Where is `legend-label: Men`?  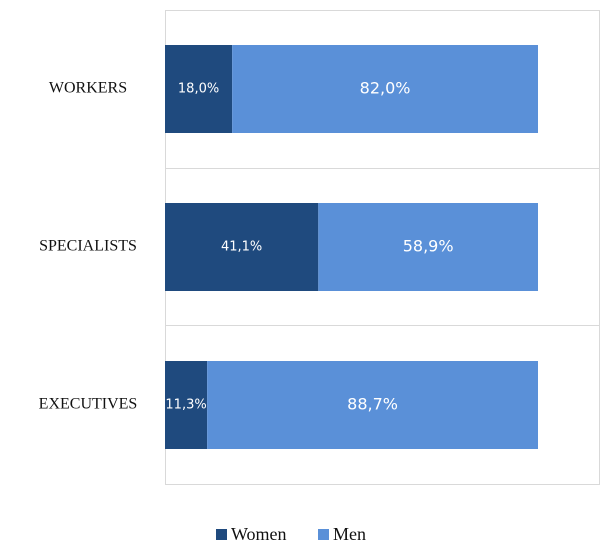 legend-label: Men is located at coordinates (349, 534).